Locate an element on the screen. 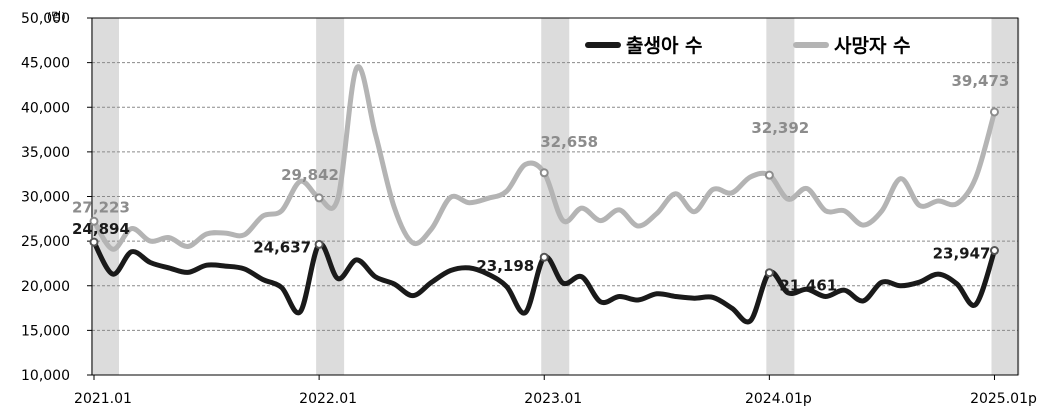  y-tick-label: 20,000 is located at coordinates (45, 287).